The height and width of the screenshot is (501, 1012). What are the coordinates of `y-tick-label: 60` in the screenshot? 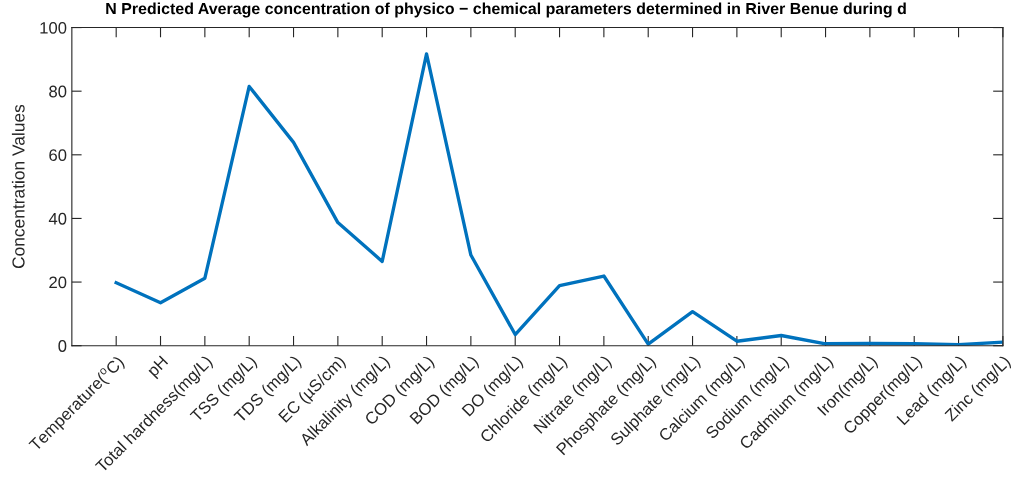 It's located at (58, 155).